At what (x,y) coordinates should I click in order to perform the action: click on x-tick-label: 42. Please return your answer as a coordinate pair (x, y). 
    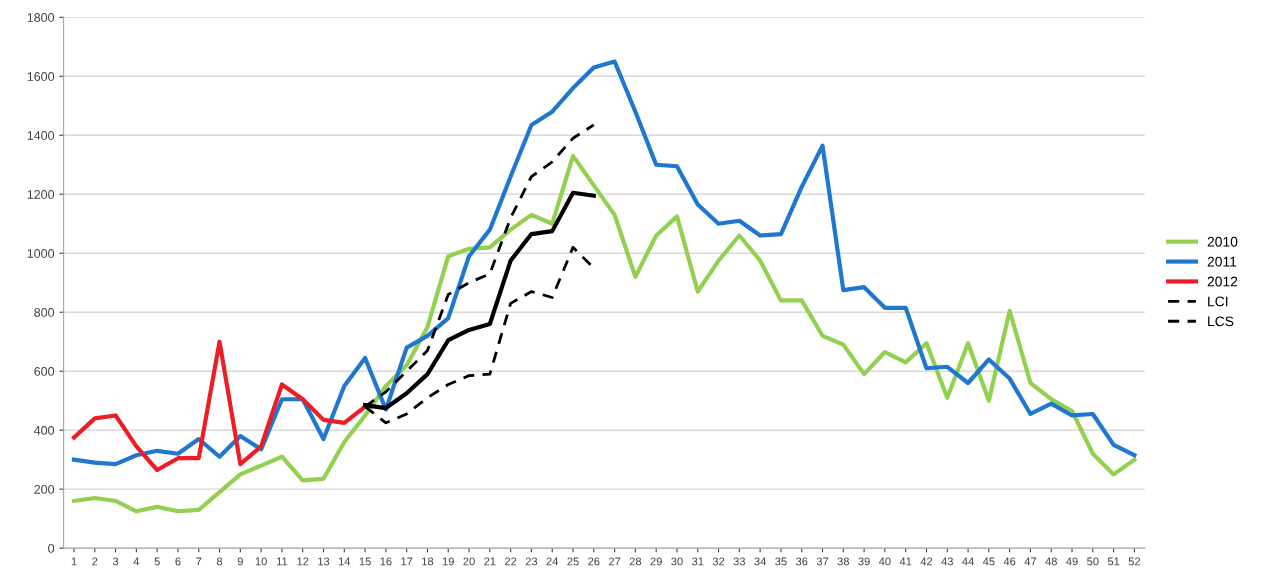
    Looking at the image, I should click on (926, 561).